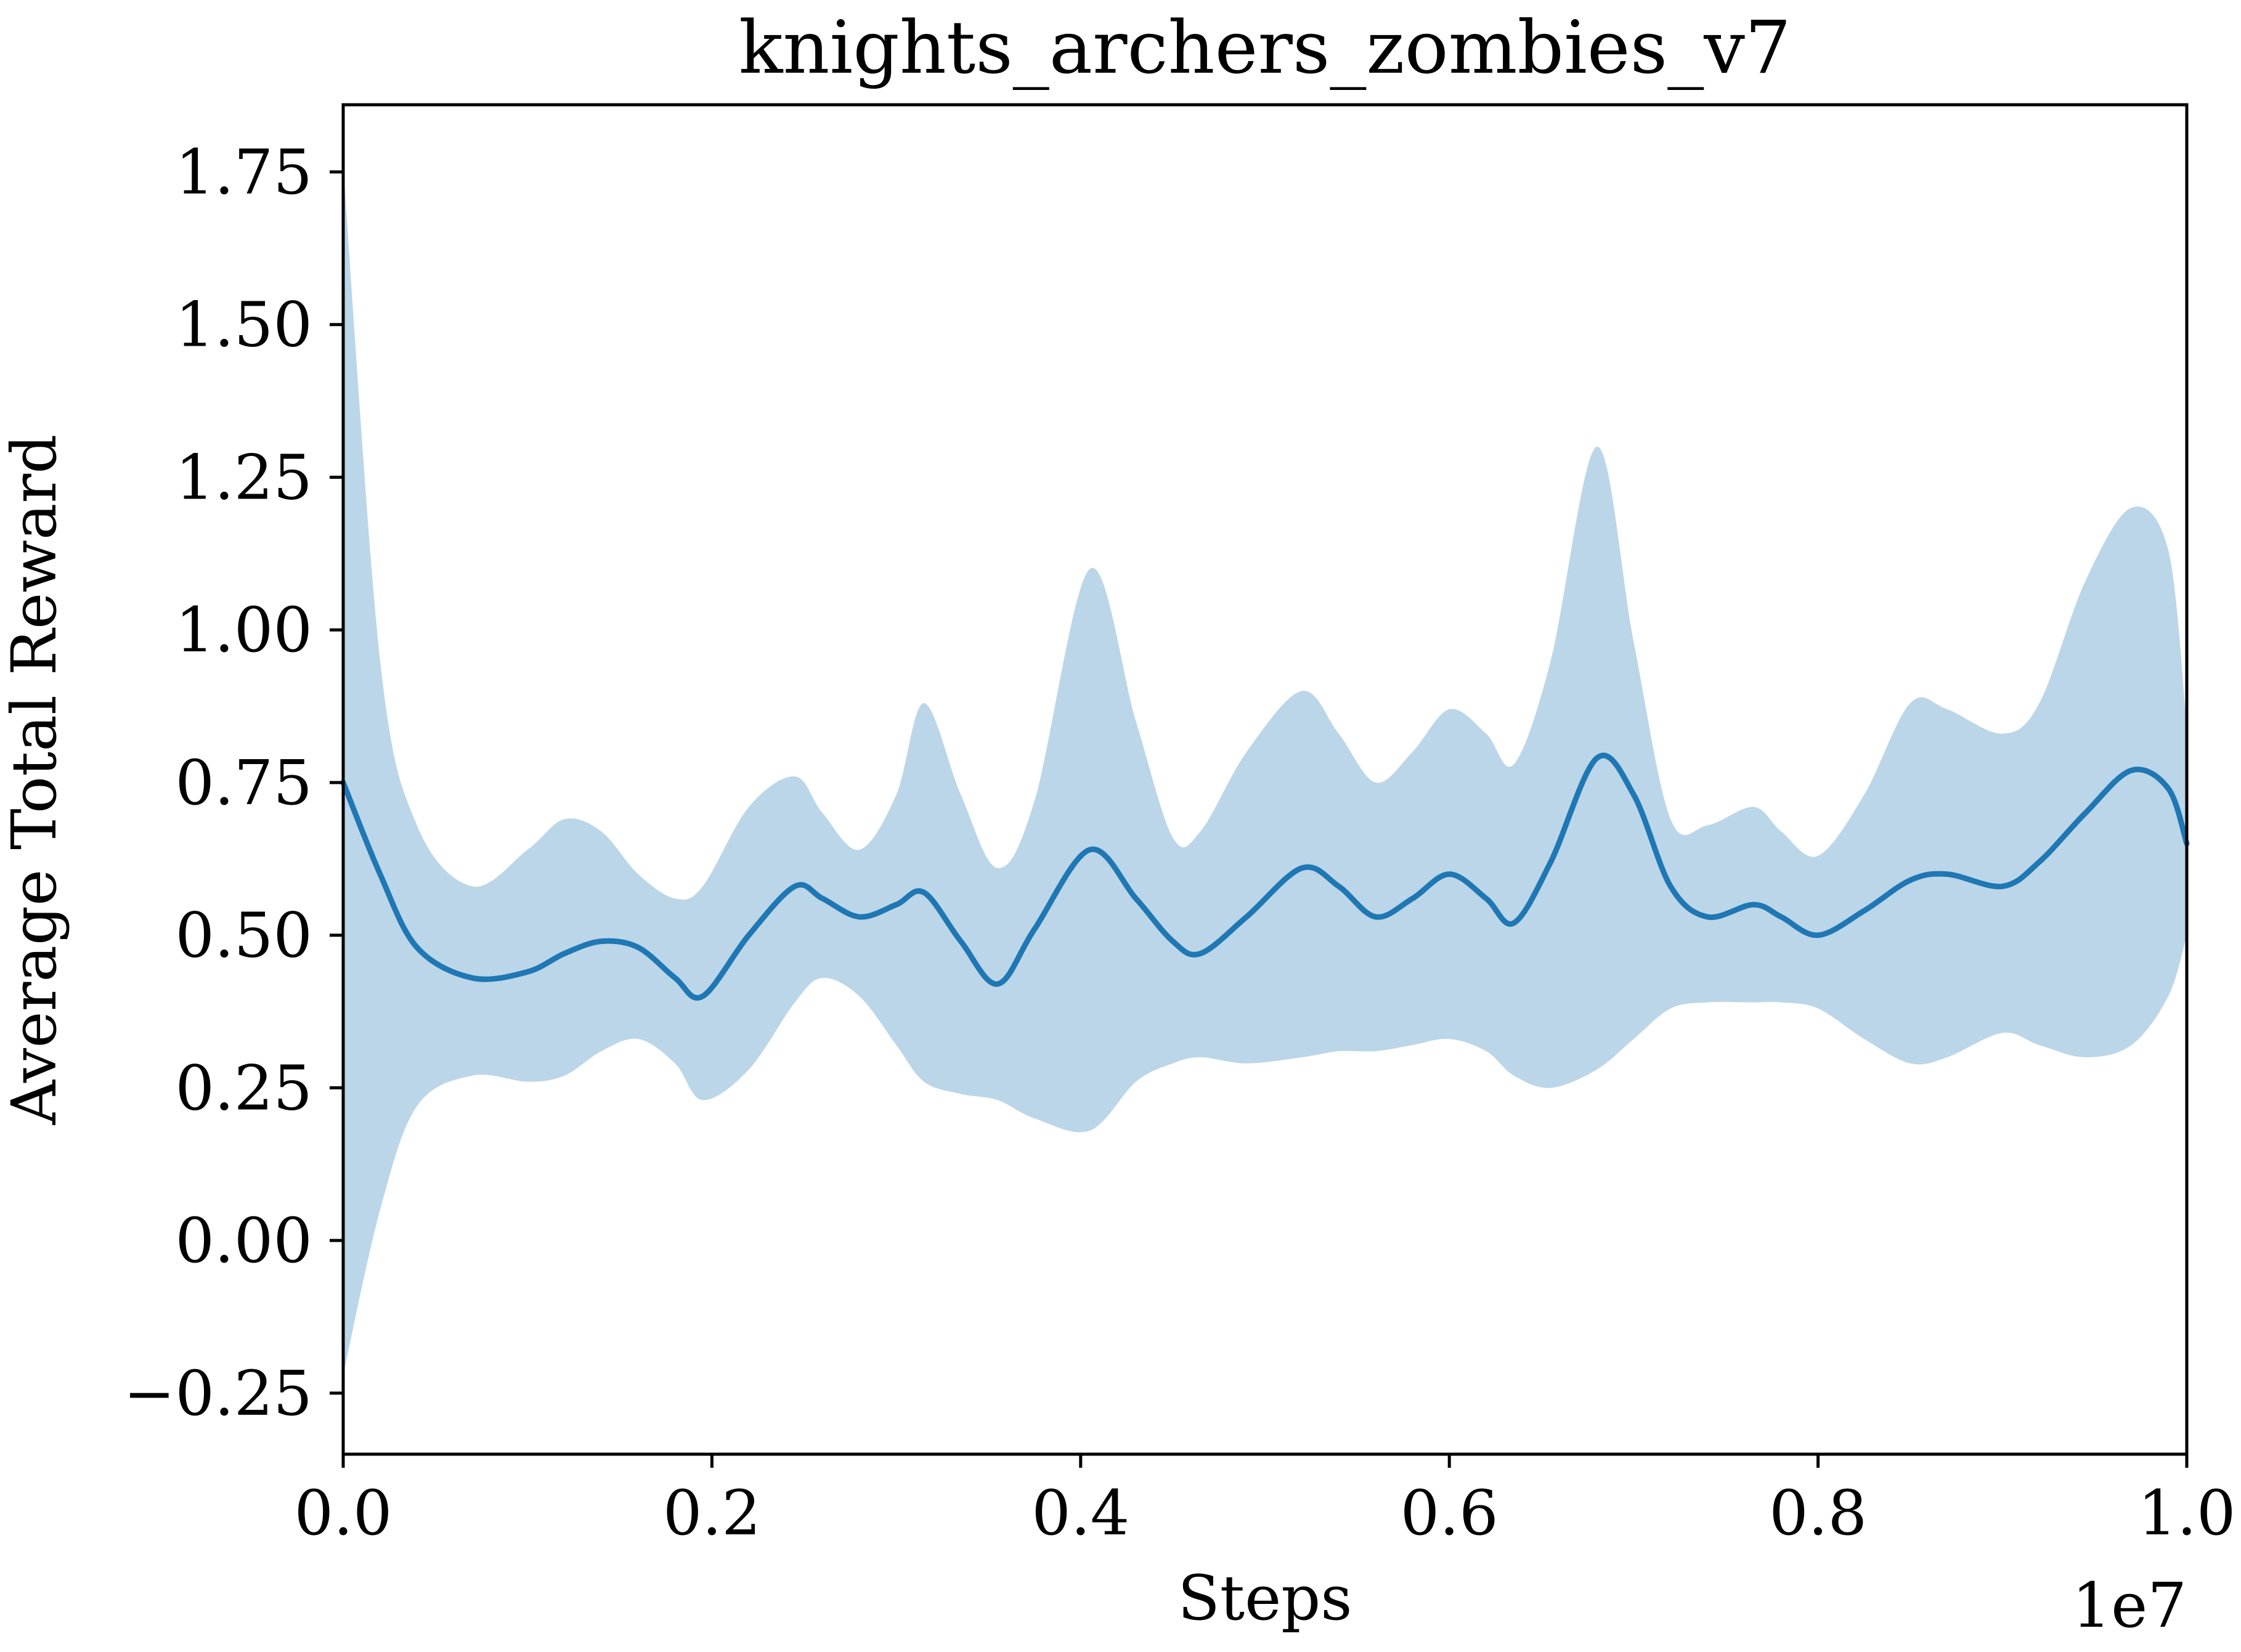  I want to click on y-tick-label: 1.00, so click(243, 630).